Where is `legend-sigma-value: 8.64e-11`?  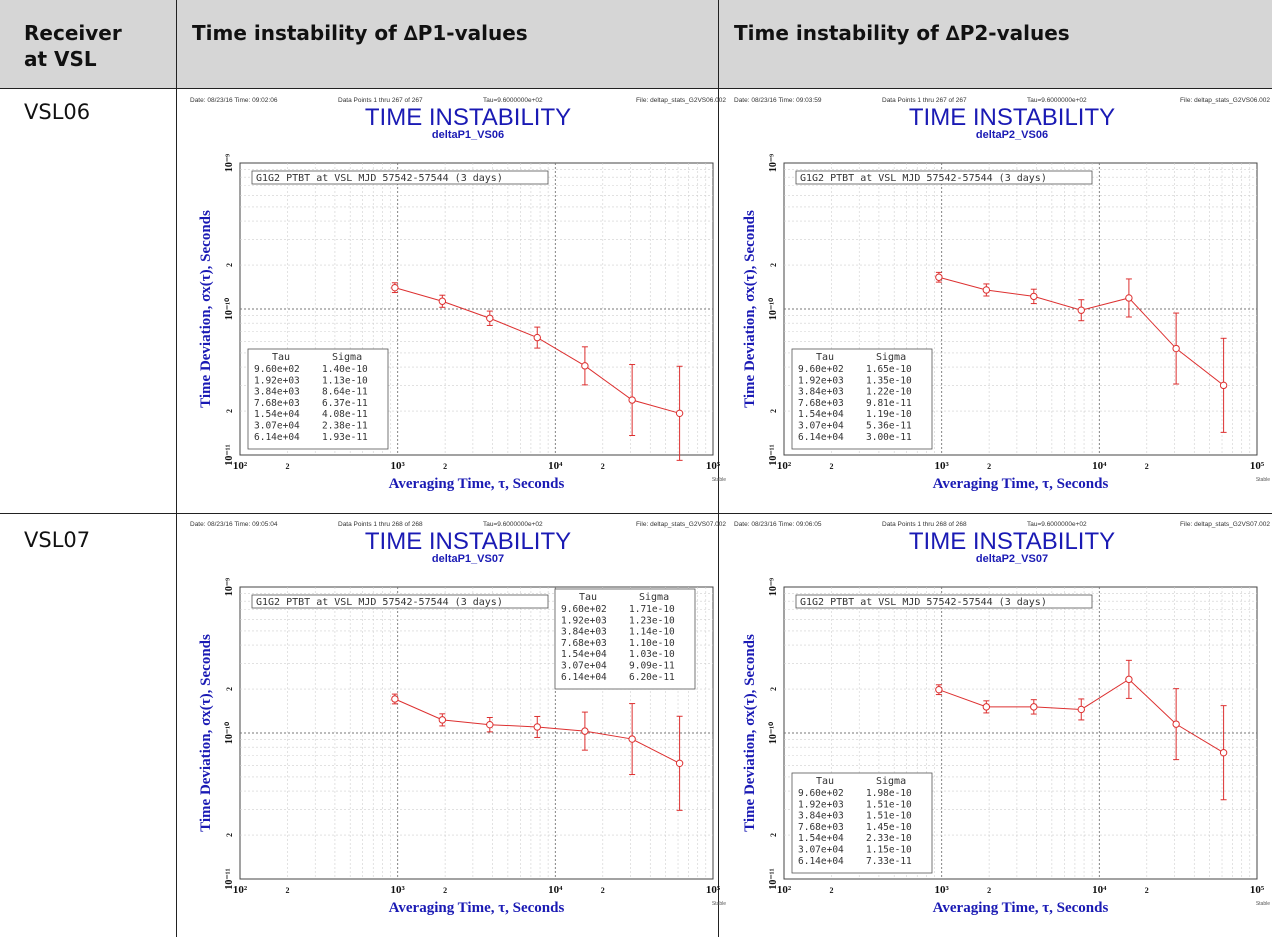
legend-sigma-value: 8.64e-11 is located at coordinates (345, 392).